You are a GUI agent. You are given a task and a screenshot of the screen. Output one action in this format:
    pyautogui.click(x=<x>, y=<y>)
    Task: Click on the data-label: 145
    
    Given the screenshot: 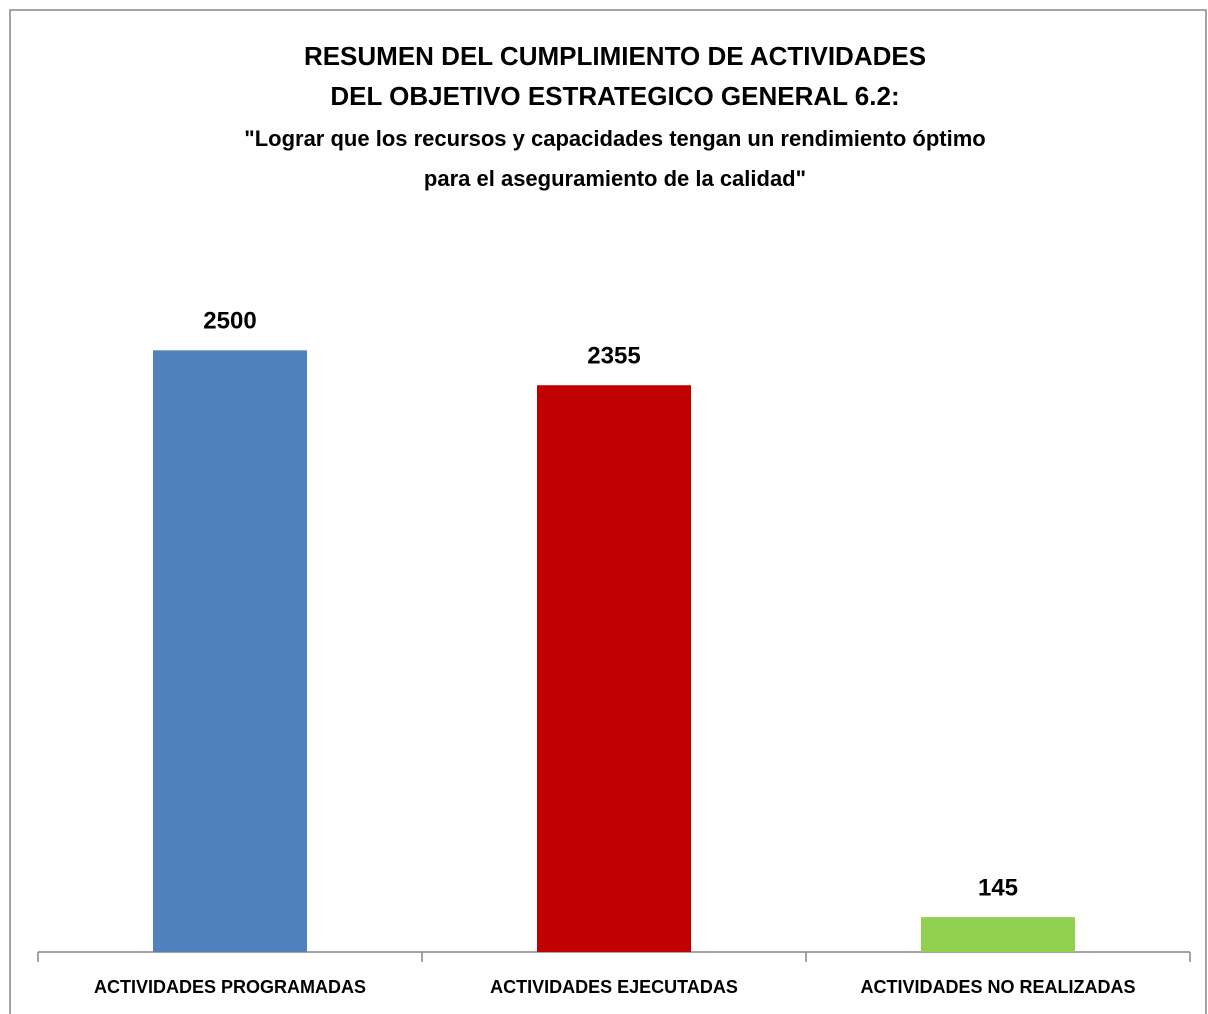 What is the action you would take?
    pyautogui.click(x=998, y=887)
    